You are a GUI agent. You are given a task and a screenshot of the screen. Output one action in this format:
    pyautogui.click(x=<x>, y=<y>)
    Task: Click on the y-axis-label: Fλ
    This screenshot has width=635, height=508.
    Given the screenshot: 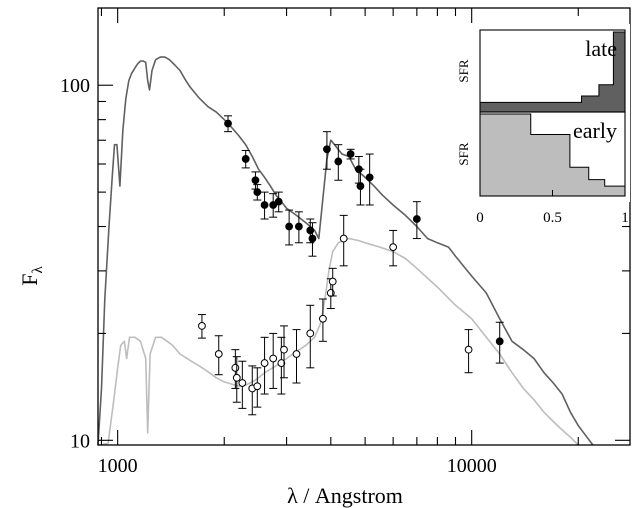 What is the action you would take?
    pyautogui.click(x=31, y=276)
    